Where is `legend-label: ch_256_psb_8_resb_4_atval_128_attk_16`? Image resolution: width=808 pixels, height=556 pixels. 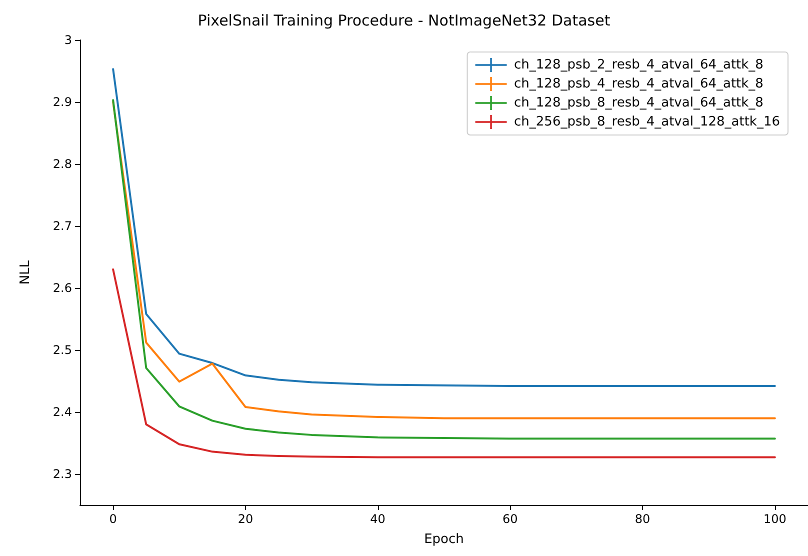
legend-label: ch_256_psb_8_resb_4_atval_128_attk_16 is located at coordinates (647, 122).